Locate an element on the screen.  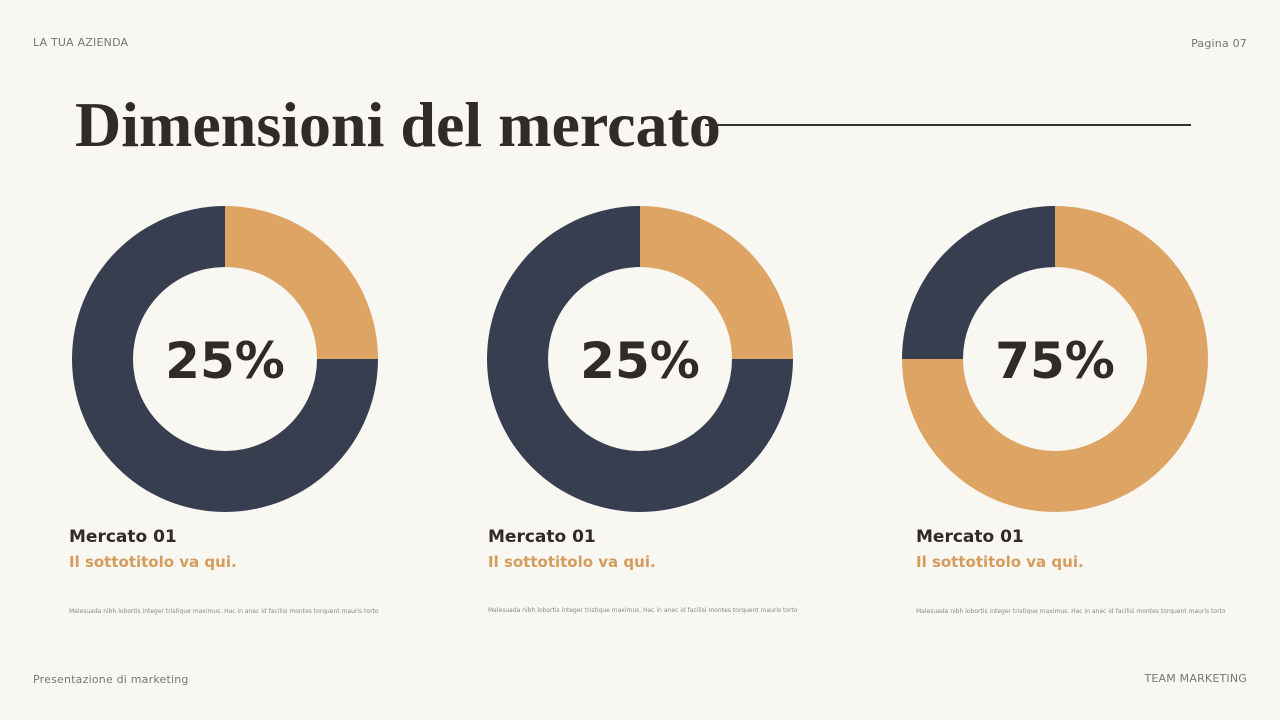
page-title: Dimensioni del mercato is located at coordinates (398, 124).